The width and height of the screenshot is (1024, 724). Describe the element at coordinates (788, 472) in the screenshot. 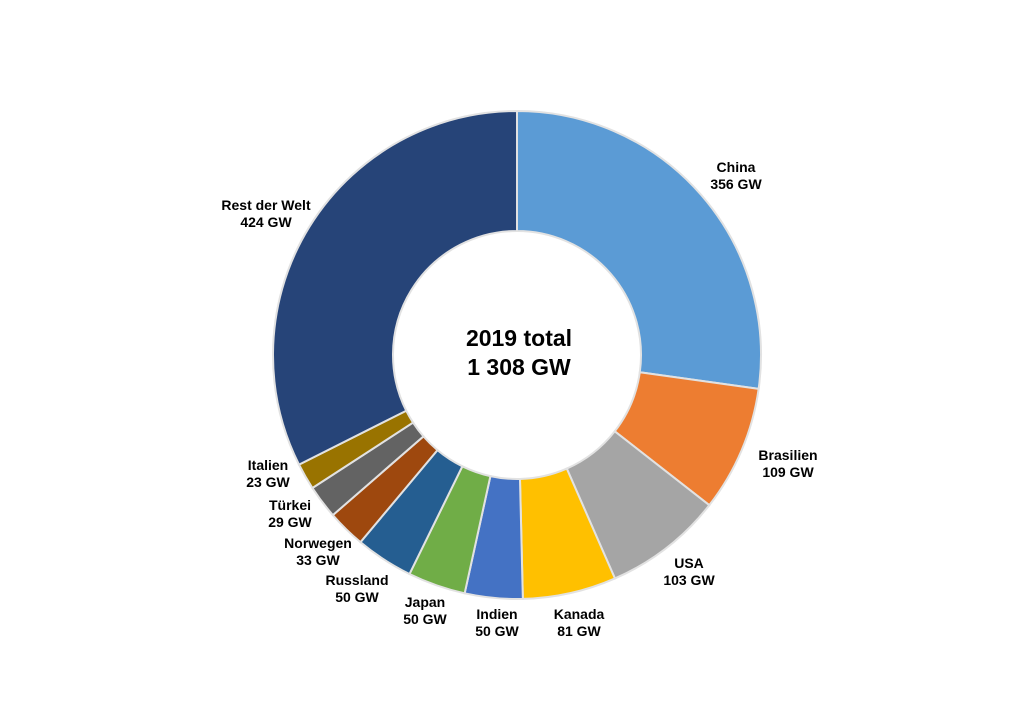

I see `slice-label-brasilien-value: 109 GW` at that location.